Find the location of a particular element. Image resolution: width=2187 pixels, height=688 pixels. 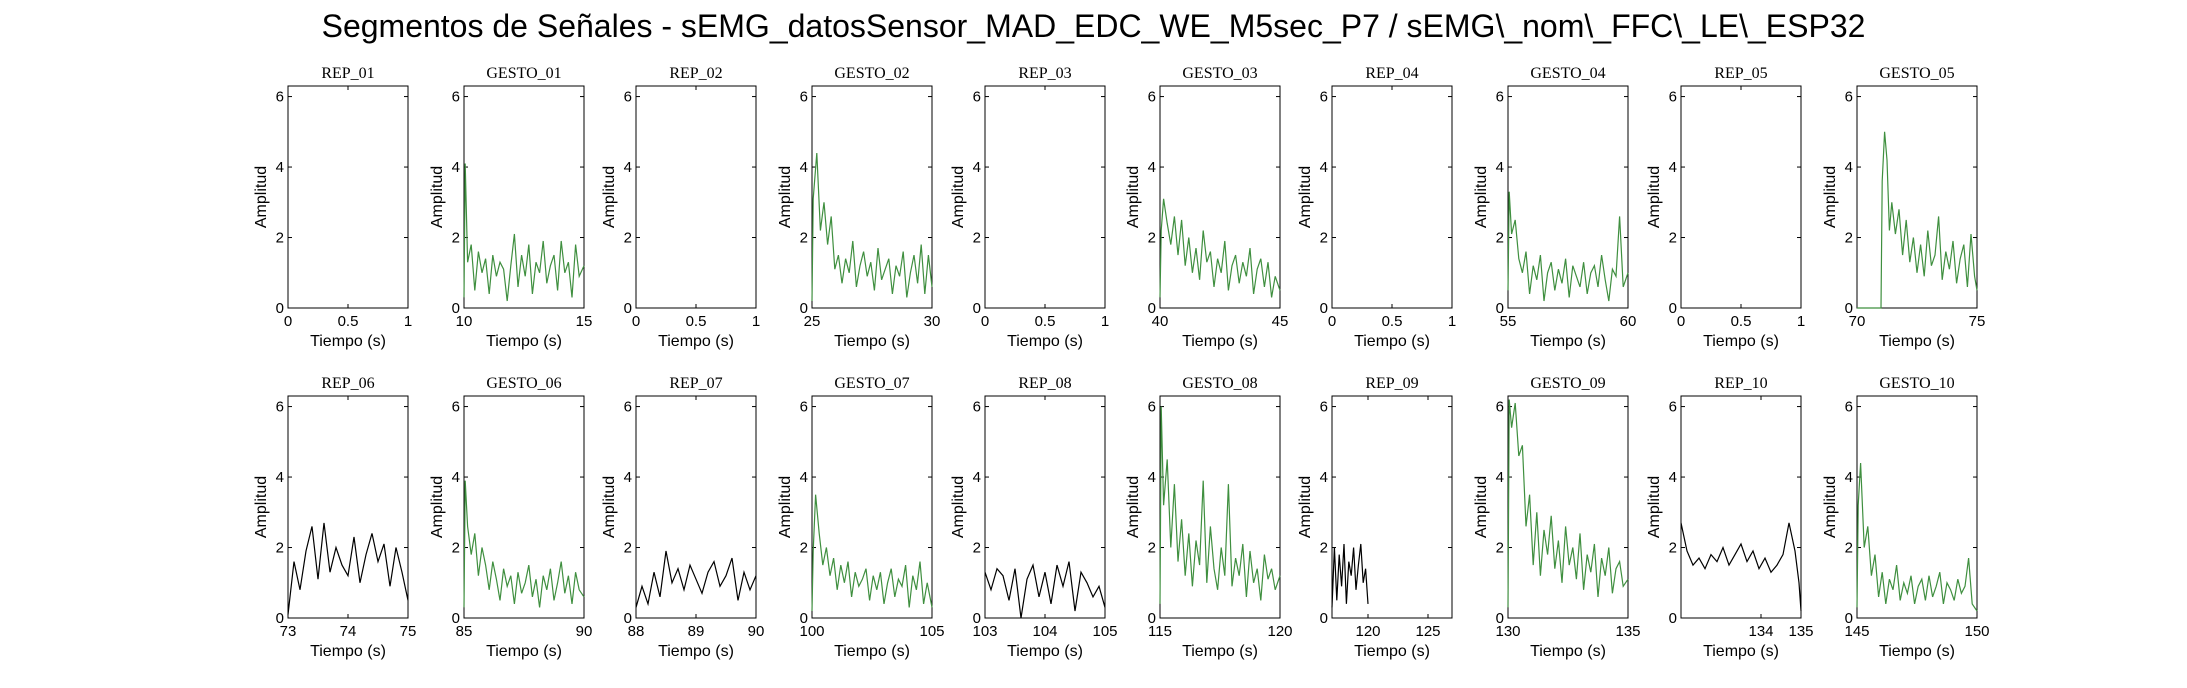

subplot-title: REP_01 is located at coordinates (347, 73).